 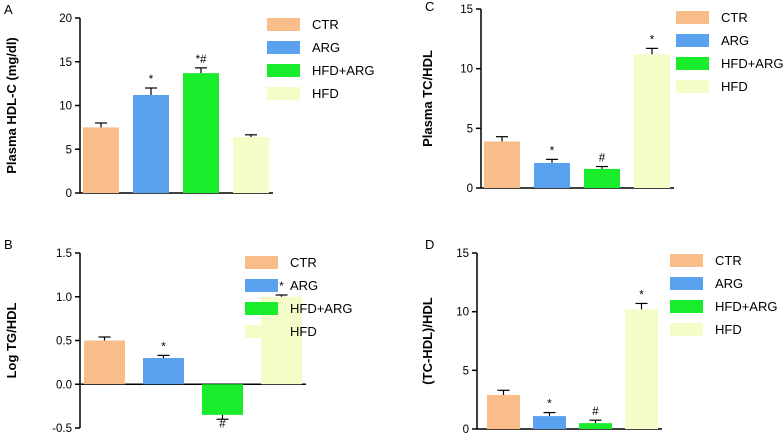 What do you see at coordinates (8, 9) in the screenshot?
I see `panel-label: A` at bounding box center [8, 9].